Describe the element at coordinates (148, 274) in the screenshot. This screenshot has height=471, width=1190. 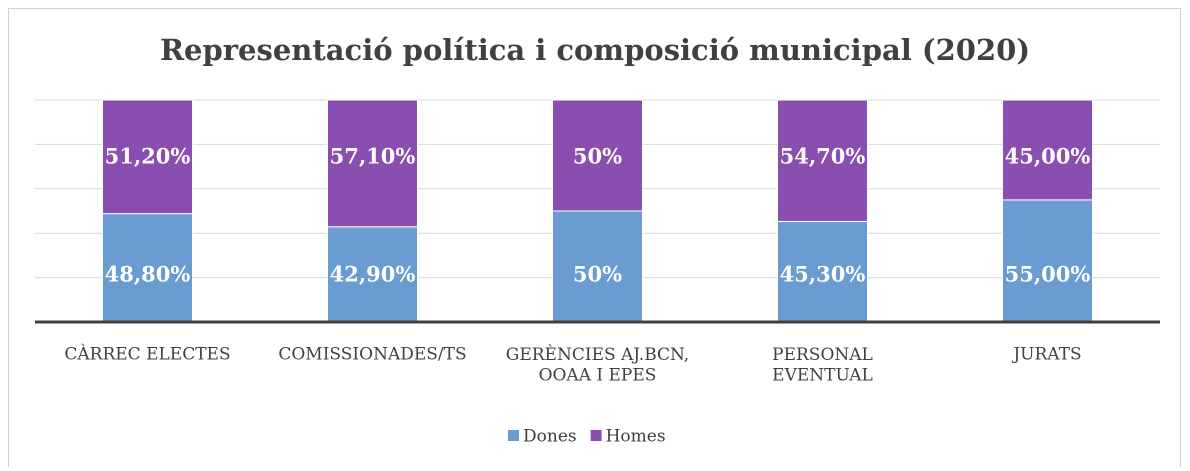
I see `data-label: 48,80%` at that location.